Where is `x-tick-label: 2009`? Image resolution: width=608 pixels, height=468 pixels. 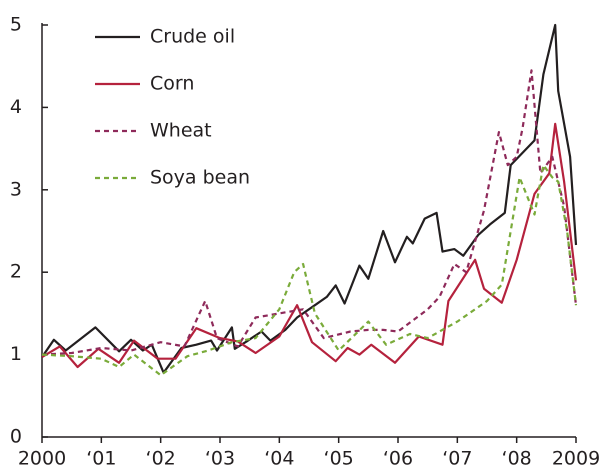 x-tick-label: 2009 is located at coordinates (576, 458).